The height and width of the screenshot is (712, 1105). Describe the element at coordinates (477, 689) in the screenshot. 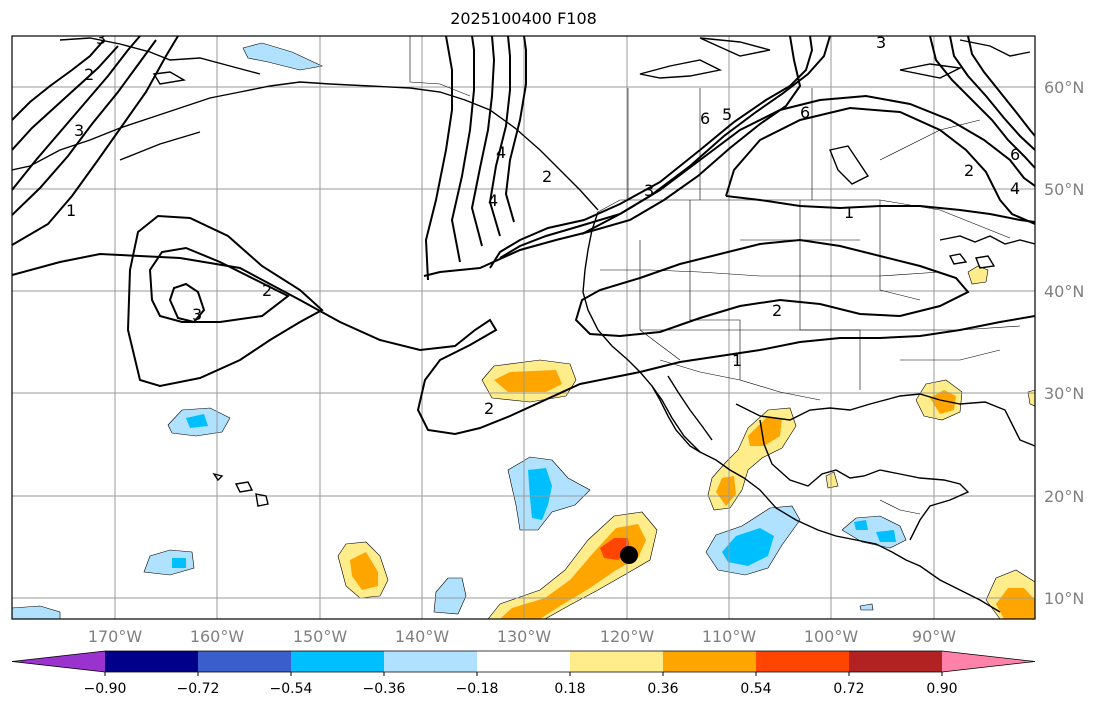

I see `colorbar-tick-label: −0.18` at that location.